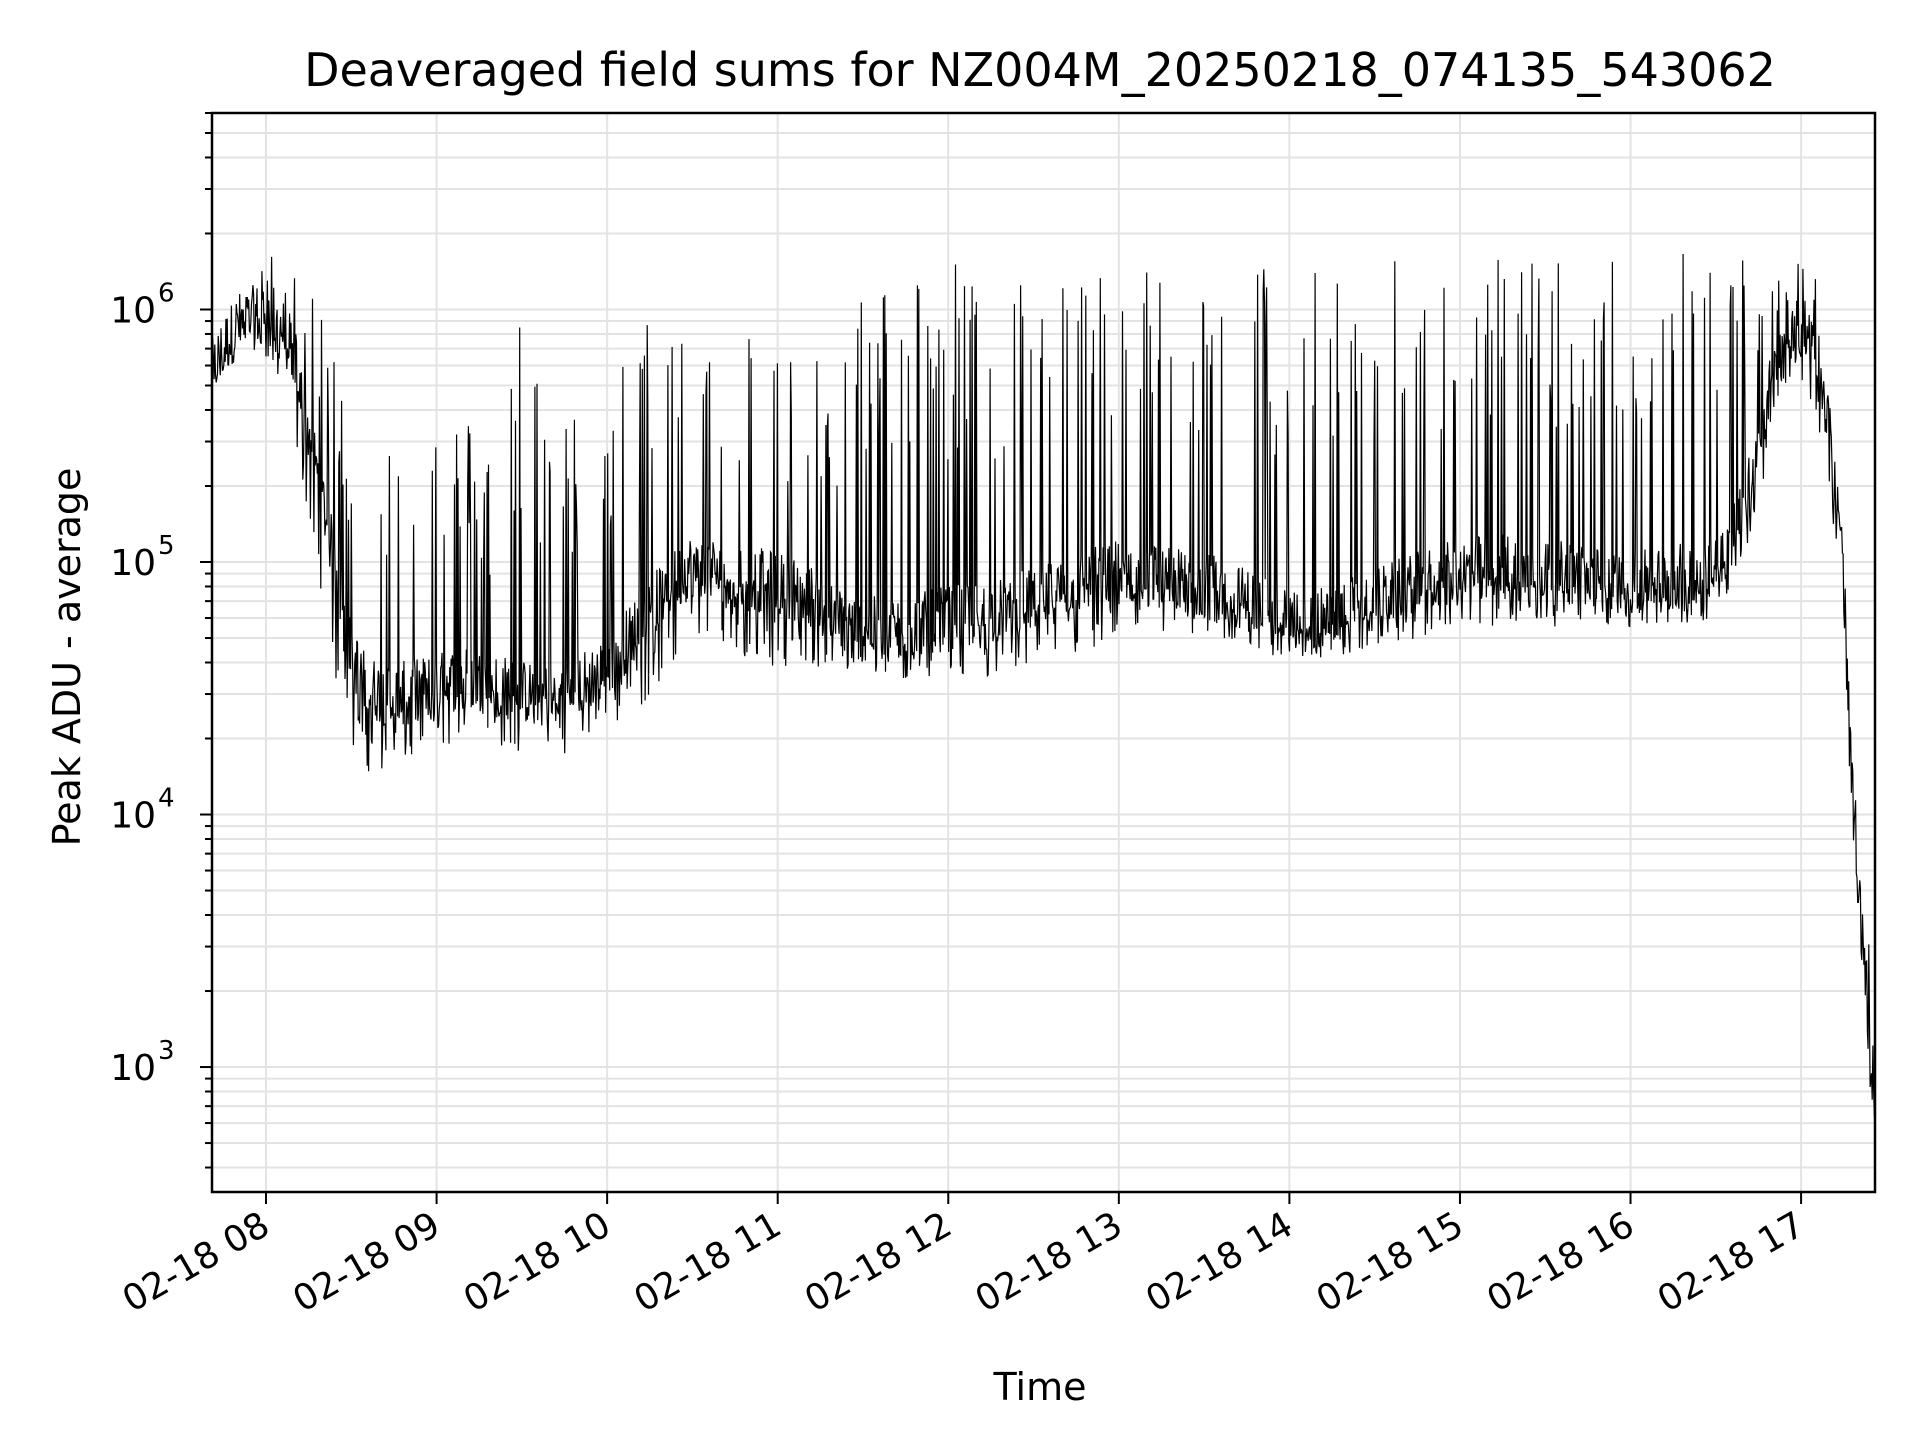  What do you see at coordinates (166, 546) in the screenshot?
I see `y-tick-exponent: 5` at bounding box center [166, 546].